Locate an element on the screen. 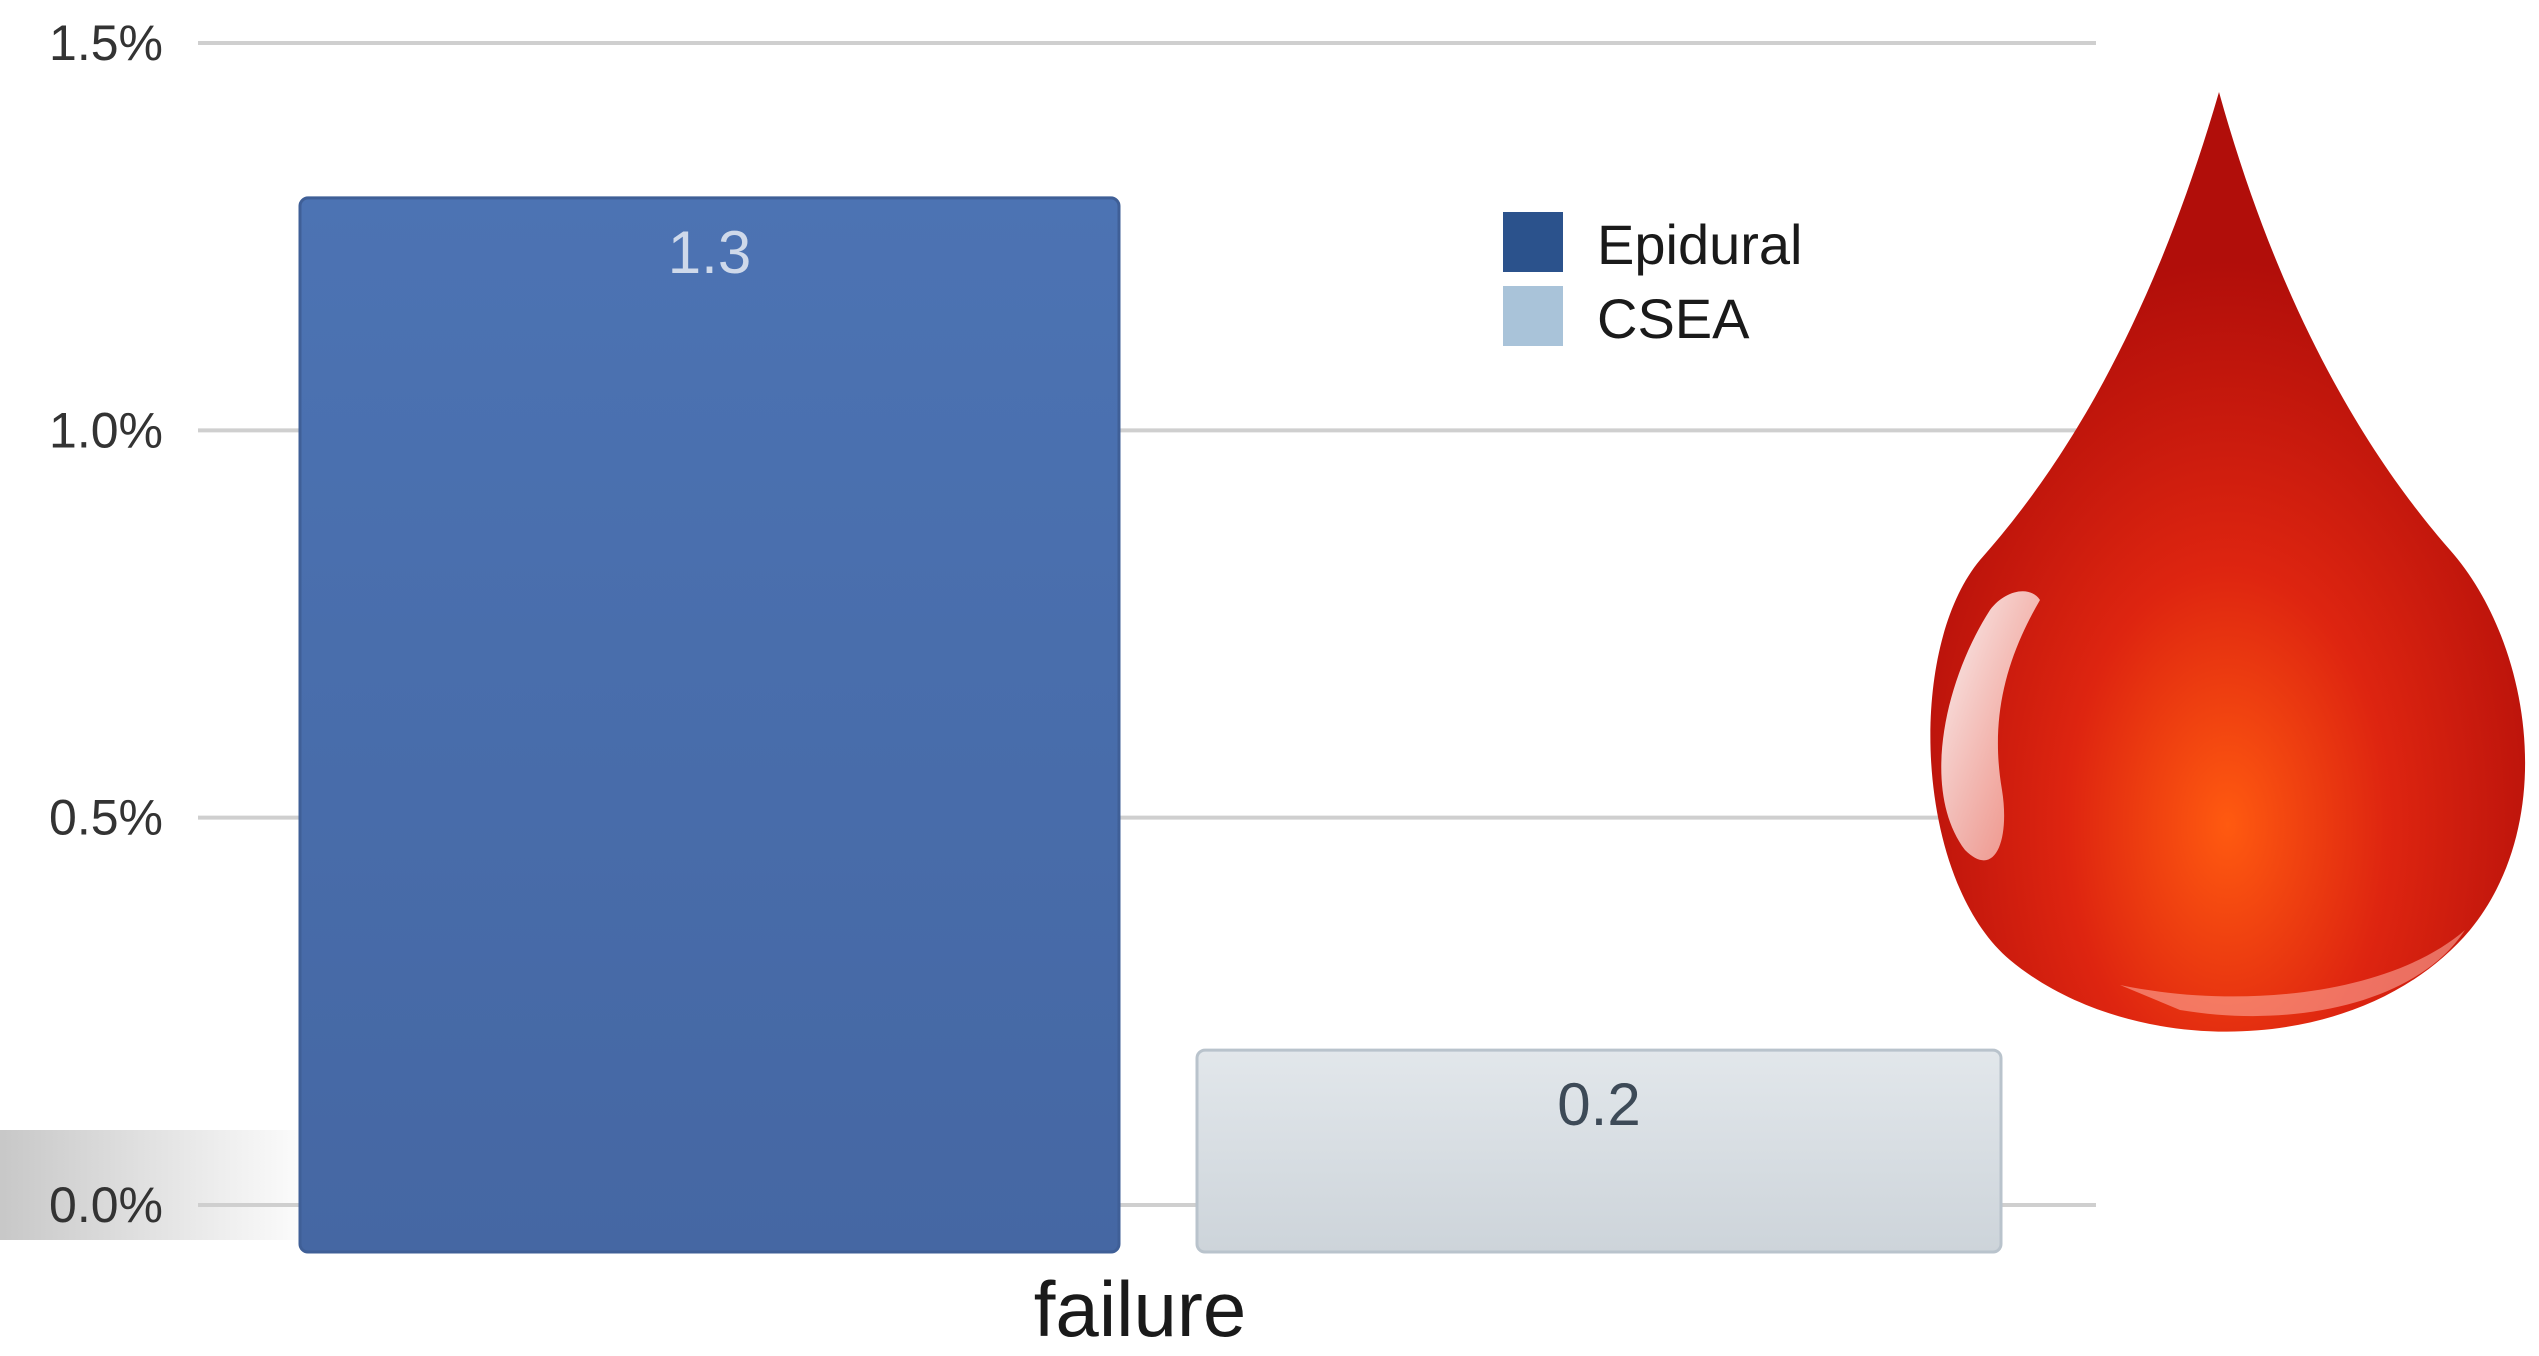  y-tick-label: 1.5% is located at coordinates (106, 43).